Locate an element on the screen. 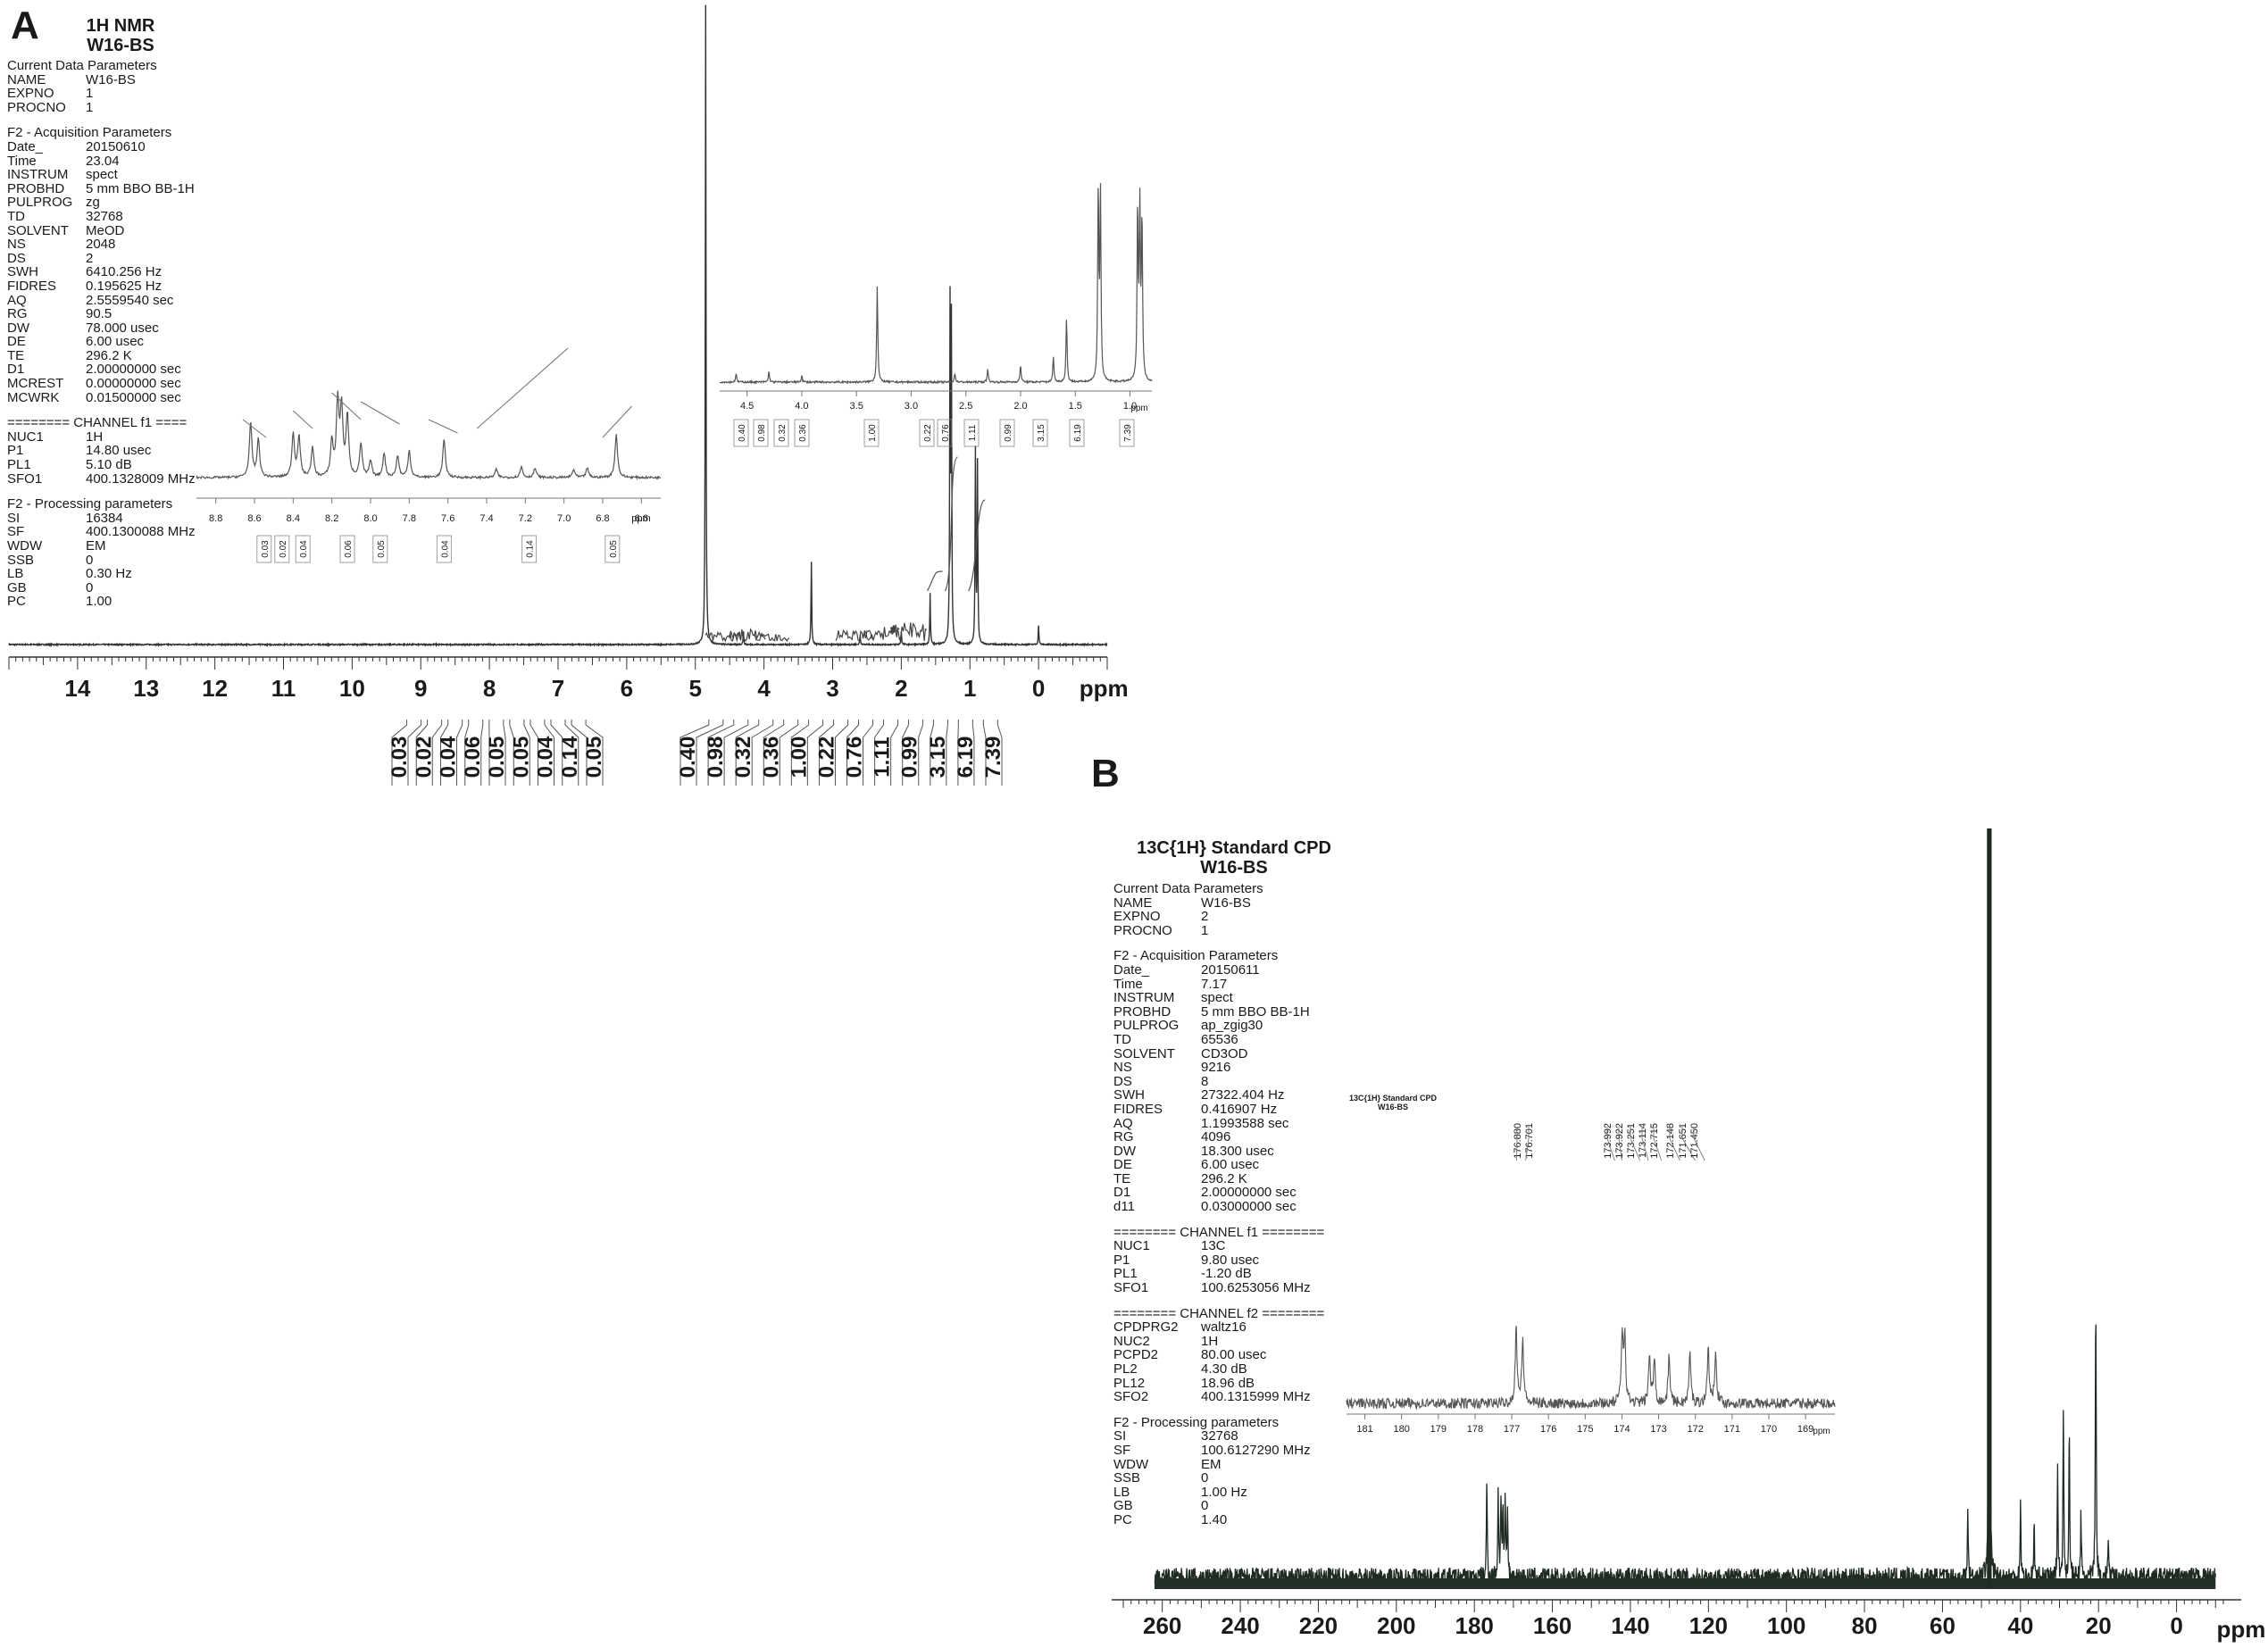 The height and width of the screenshot is (1648, 2268). c13-tick-label: 160 is located at coordinates (1552, 1625).